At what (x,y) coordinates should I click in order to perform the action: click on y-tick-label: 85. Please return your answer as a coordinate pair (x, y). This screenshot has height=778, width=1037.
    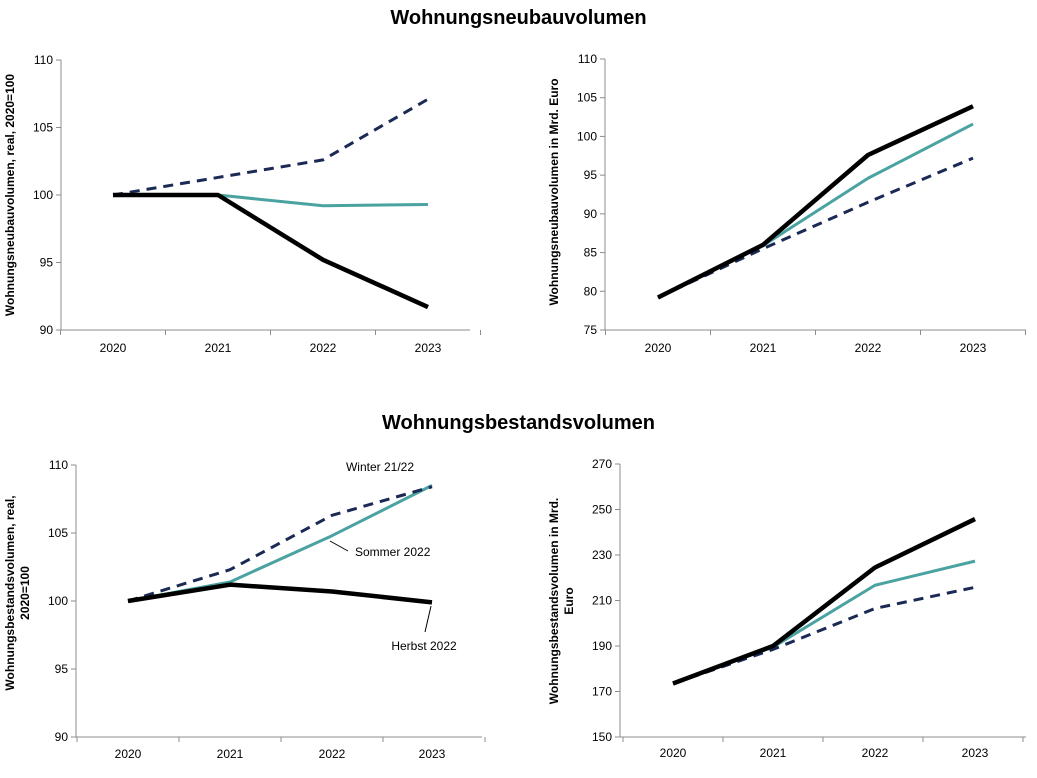
    Looking at the image, I should click on (591, 253).